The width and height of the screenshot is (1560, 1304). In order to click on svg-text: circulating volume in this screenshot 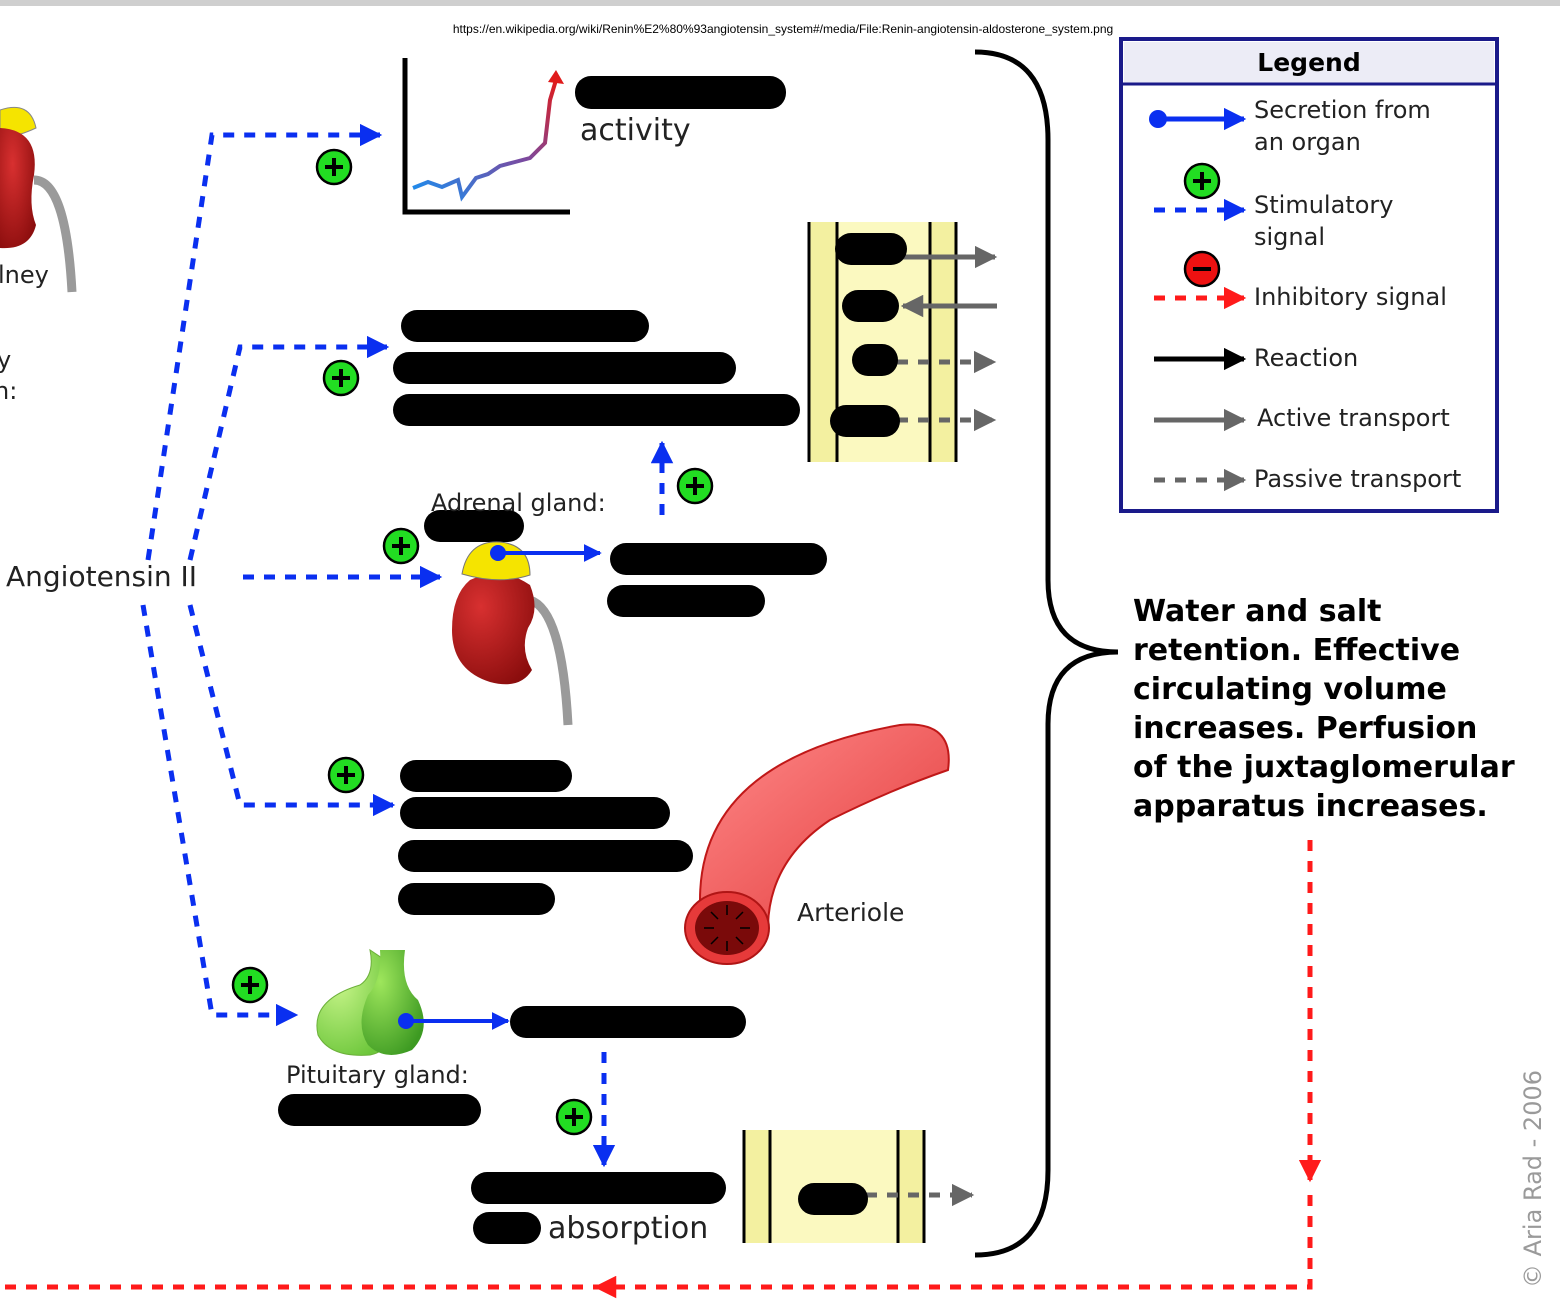, I will do `click(1290, 689)`.